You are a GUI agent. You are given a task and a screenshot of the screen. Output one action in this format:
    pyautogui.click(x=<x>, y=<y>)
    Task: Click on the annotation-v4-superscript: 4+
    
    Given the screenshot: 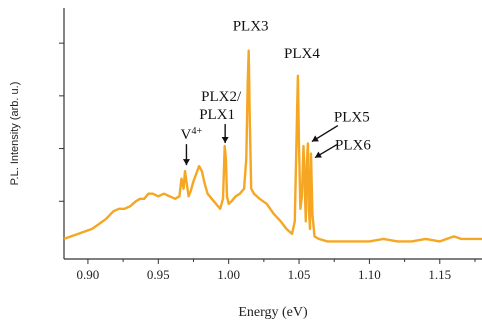 What is the action you would take?
    pyautogui.click(x=196, y=131)
    